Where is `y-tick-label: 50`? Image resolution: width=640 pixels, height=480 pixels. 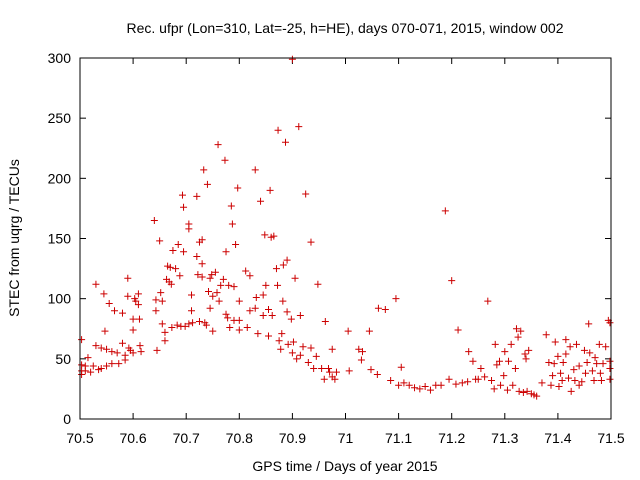
y-tick-label: 50 is located at coordinates (63, 359).